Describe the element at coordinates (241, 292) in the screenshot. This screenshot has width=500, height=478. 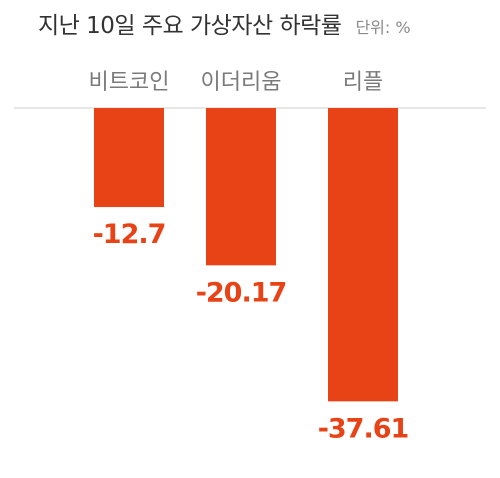
I see `value-label: -20.17` at that location.